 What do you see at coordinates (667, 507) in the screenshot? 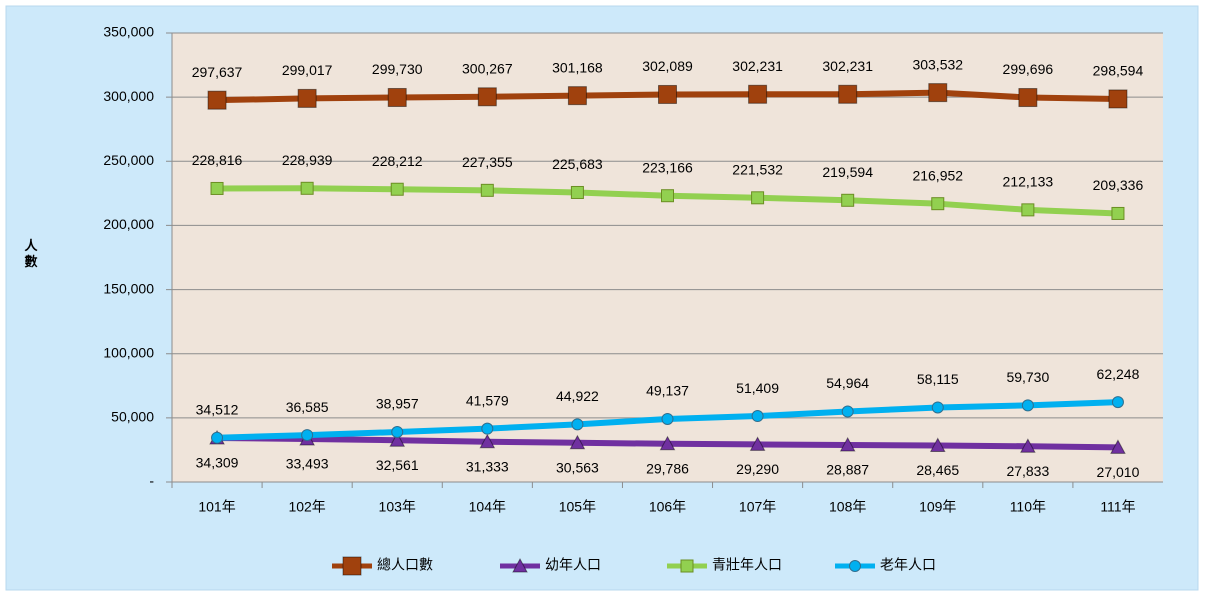
I see `x-tick-label: 106年` at bounding box center [667, 507].